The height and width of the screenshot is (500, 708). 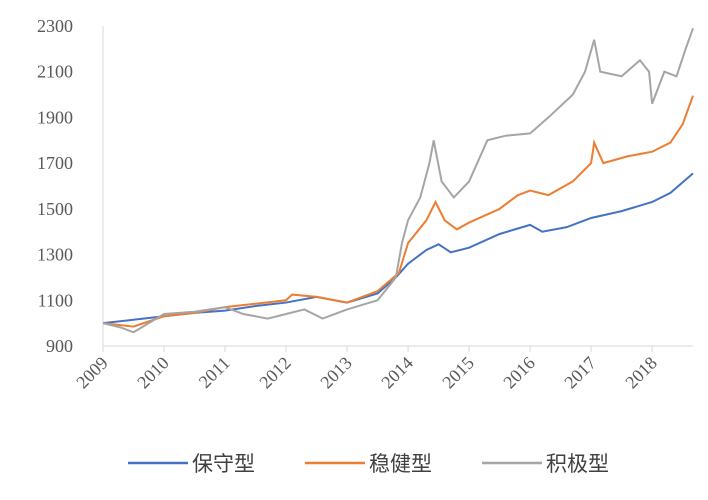 What do you see at coordinates (519, 373) in the screenshot?
I see `x-tick-label: 2016` at bounding box center [519, 373].